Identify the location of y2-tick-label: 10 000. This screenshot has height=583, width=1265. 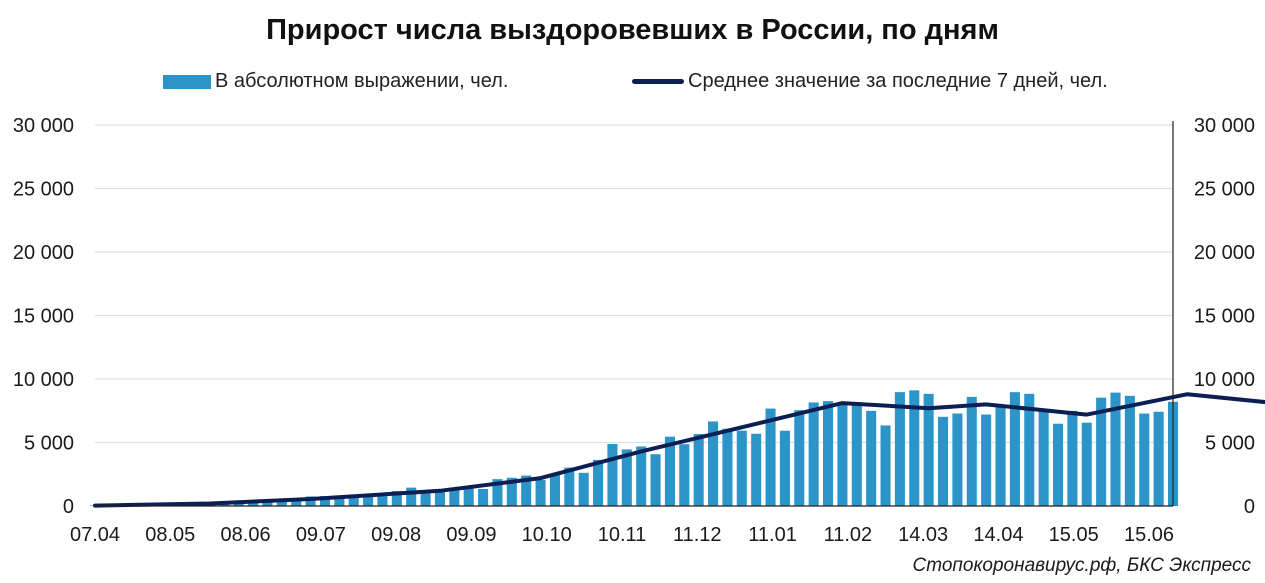
(1224, 380).